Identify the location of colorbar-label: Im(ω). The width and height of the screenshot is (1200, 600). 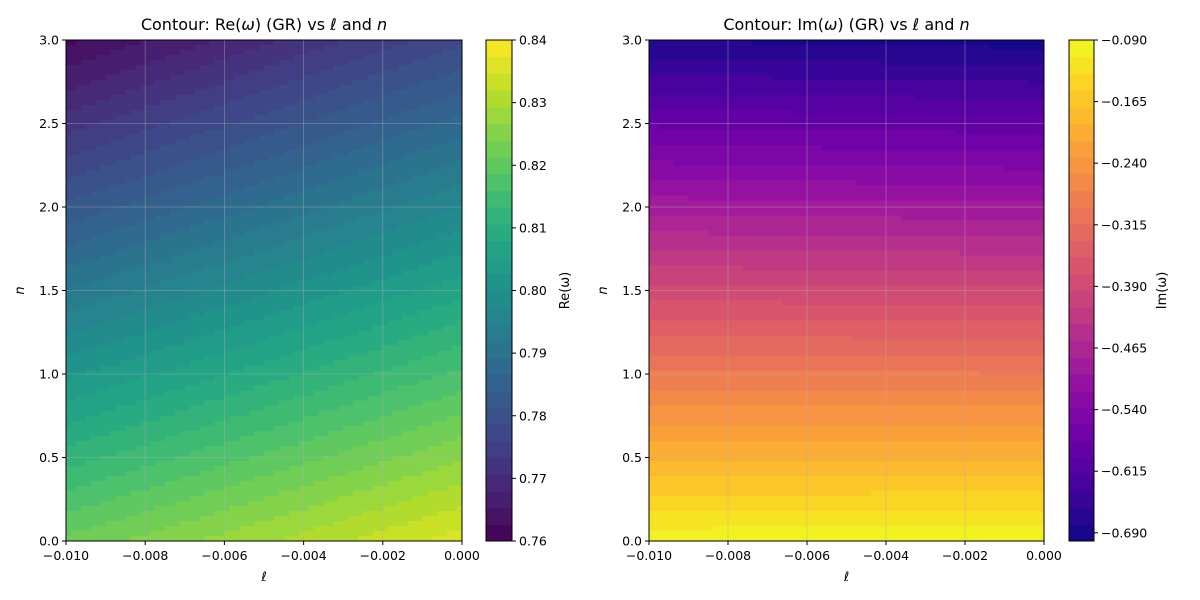
(1162, 291).